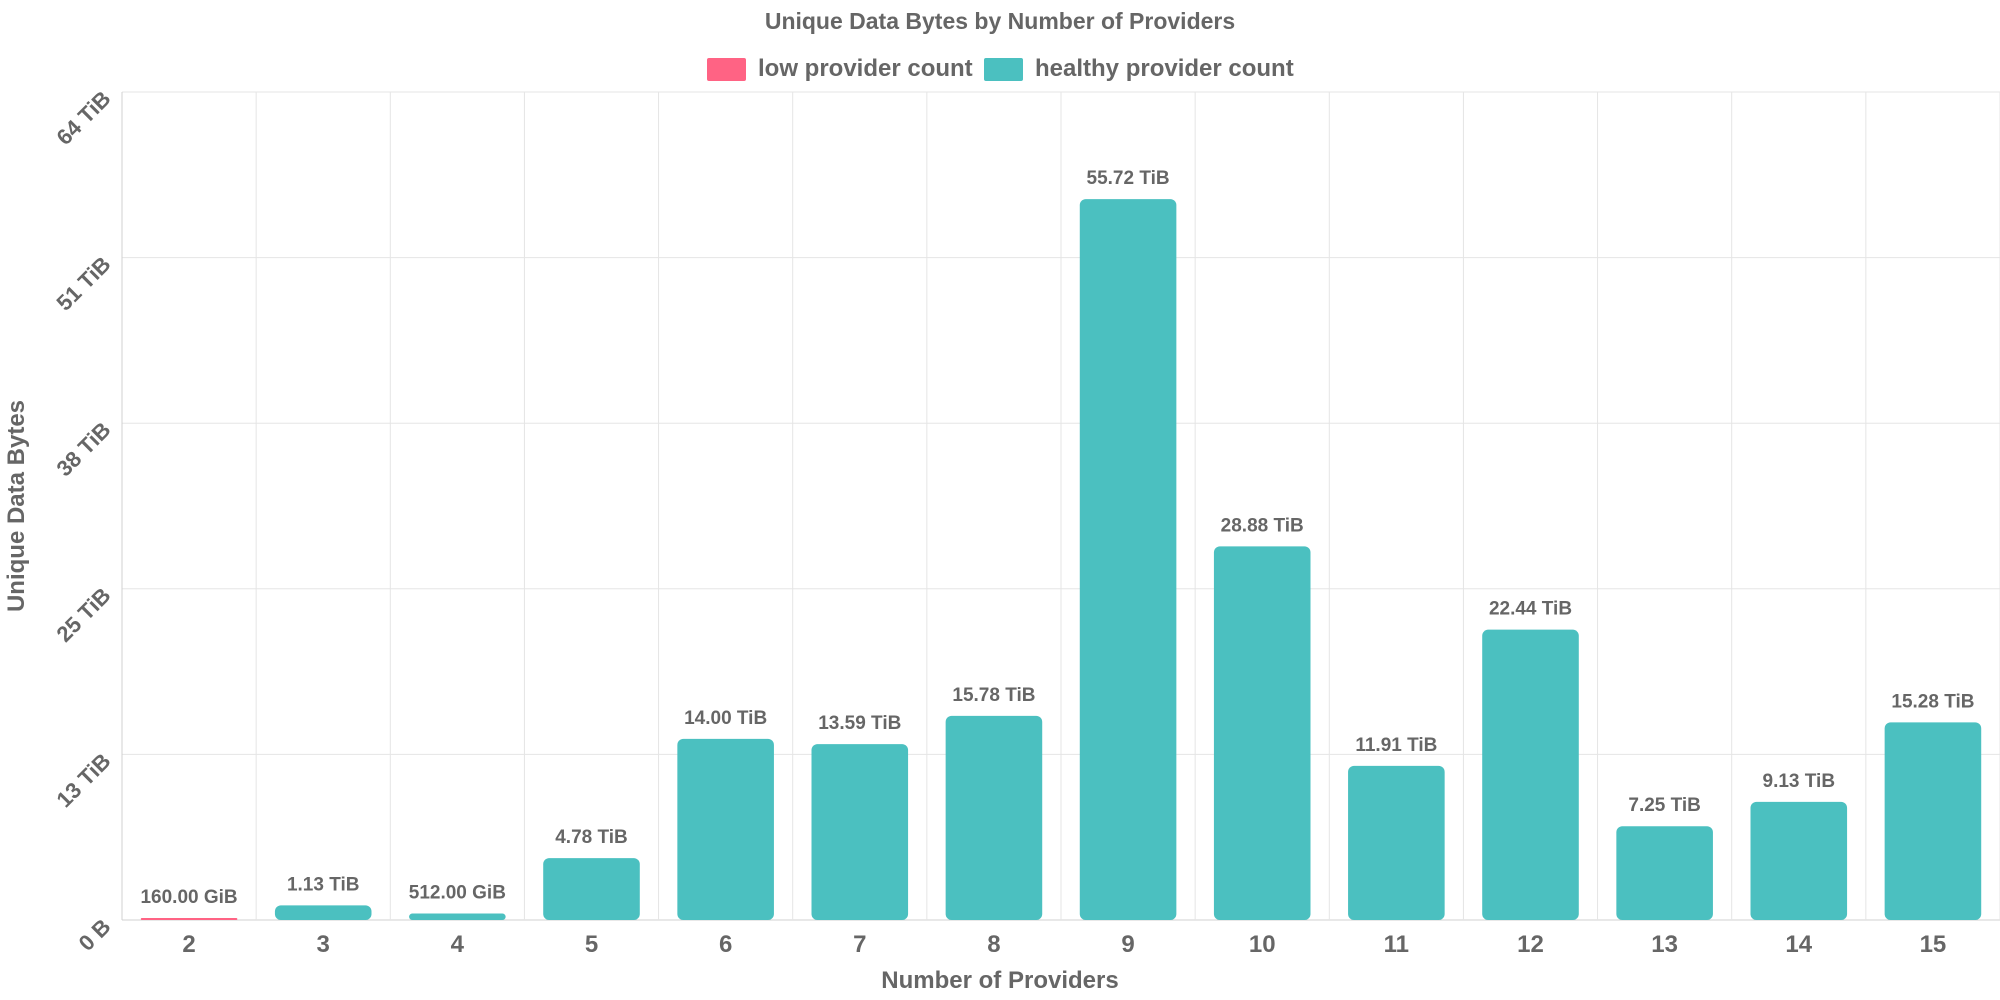  Describe the element at coordinates (1164, 68) in the screenshot. I see `legend-label-healthy: healthy provider count` at that location.